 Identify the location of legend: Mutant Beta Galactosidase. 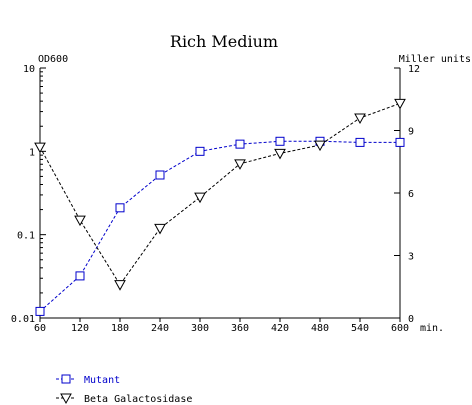
(124, 389).